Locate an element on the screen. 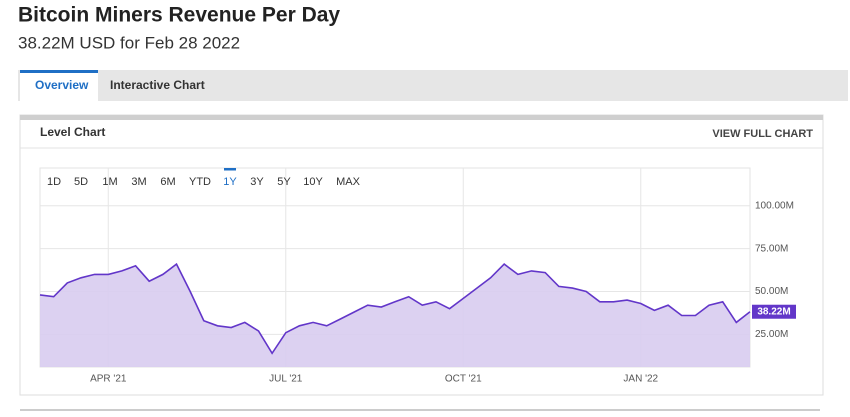  y-tick-label: 25.00M is located at coordinates (771, 334).